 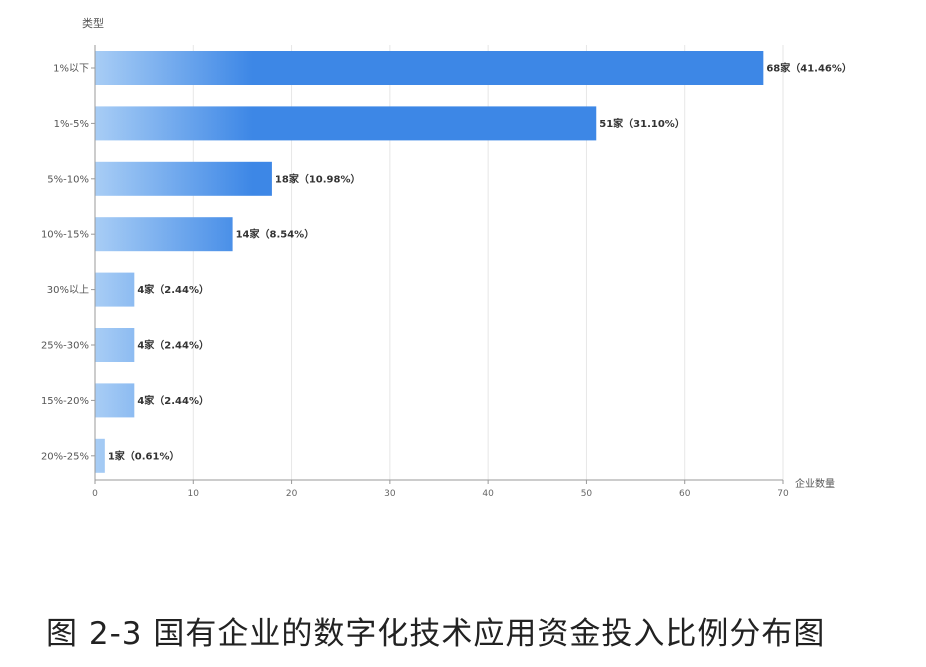 I want to click on category-label: 20%-25%, so click(x=65, y=456).